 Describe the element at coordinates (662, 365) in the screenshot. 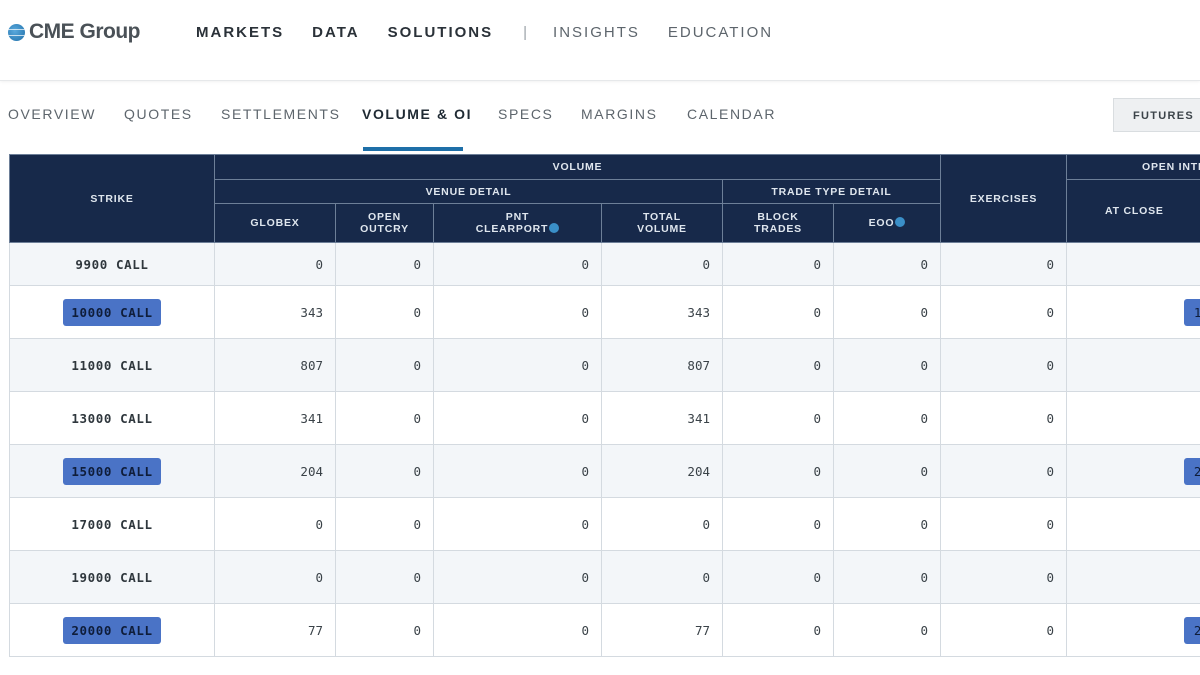

I see `total-cell: 807` at that location.